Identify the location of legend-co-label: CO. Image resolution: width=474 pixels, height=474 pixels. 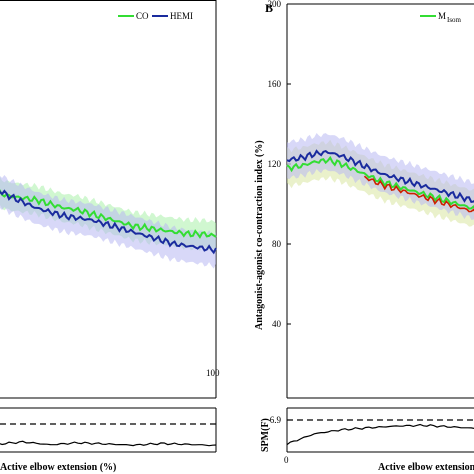
(142, 16).